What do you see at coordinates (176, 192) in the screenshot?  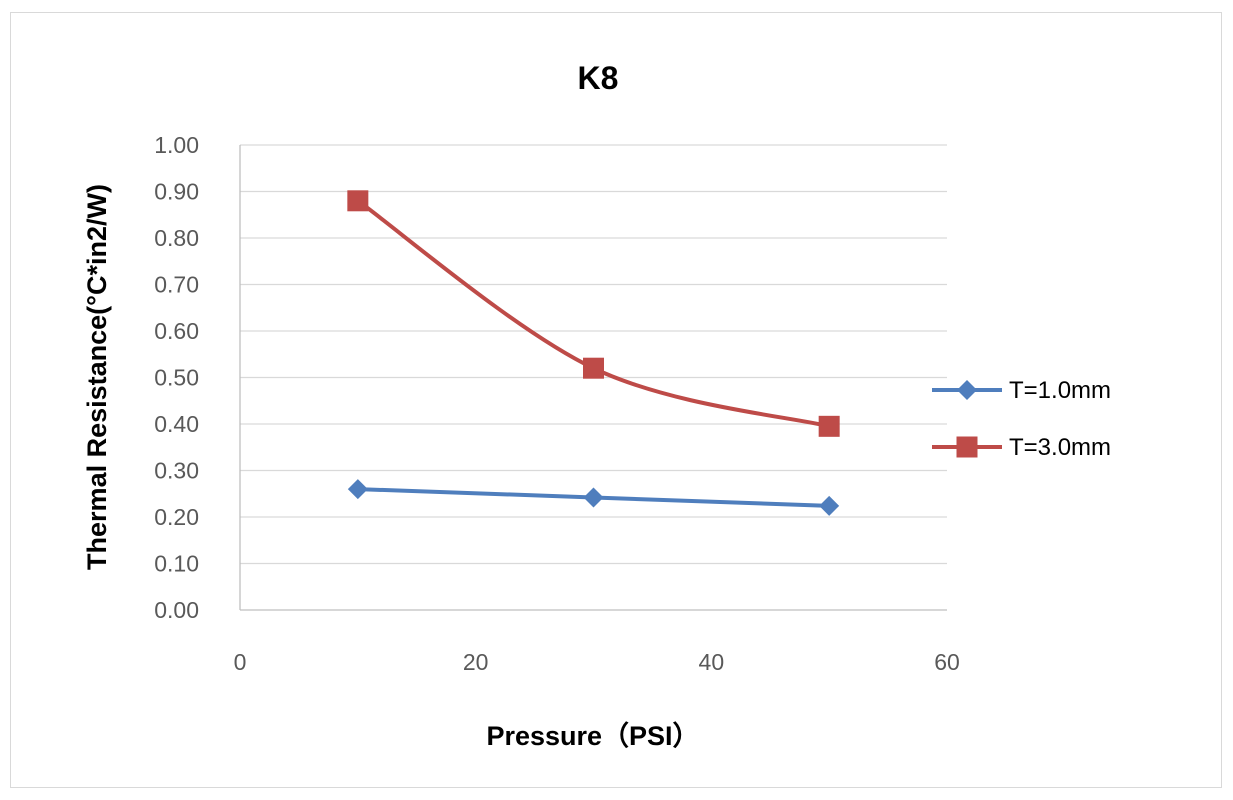 I see `y-tick-label: 0.90` at bounding box center [176, 192].